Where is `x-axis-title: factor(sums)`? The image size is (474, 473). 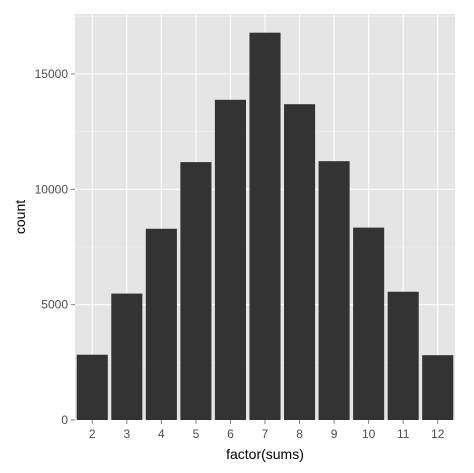
x-axis-title: factor(sums) is located at coordinates (265, 454).